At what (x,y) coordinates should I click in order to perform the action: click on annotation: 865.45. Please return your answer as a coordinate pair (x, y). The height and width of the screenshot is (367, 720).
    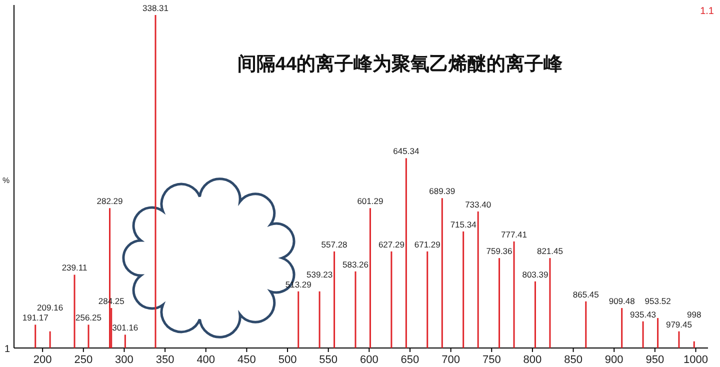
    Looking at the image, I should click on (586, 294).